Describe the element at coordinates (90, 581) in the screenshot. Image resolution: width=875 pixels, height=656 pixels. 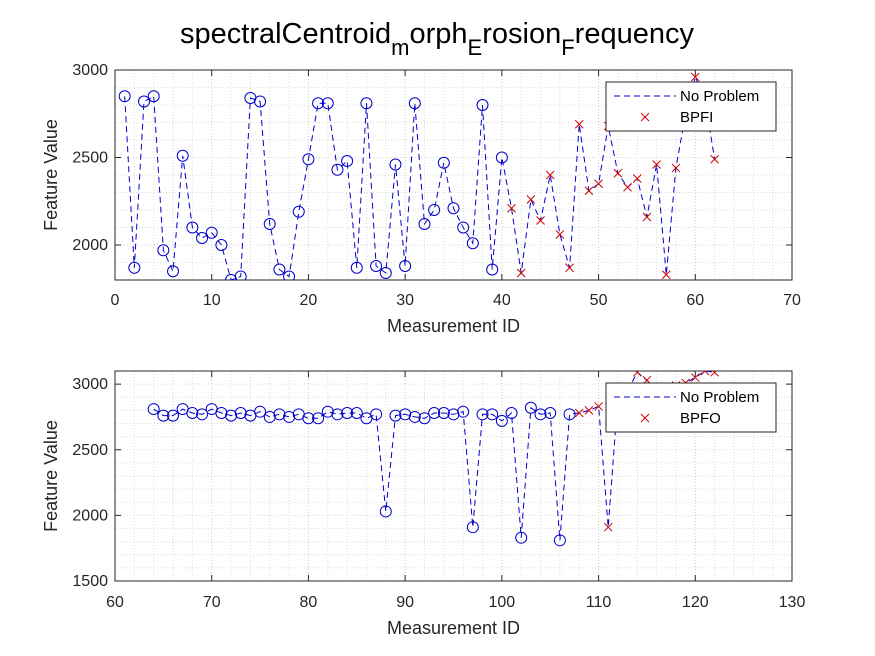
I see `y-tick-label: 1500` at that location.